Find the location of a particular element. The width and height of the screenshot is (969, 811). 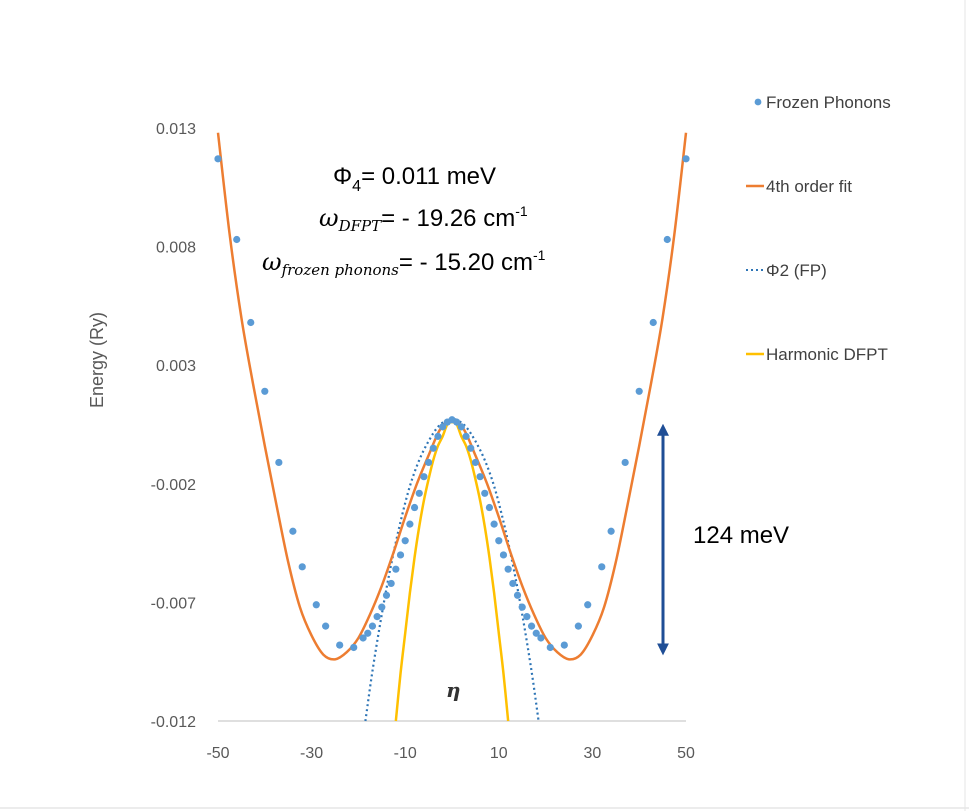

x-tick-label-3: 10 is located at coordinates (499, 753).